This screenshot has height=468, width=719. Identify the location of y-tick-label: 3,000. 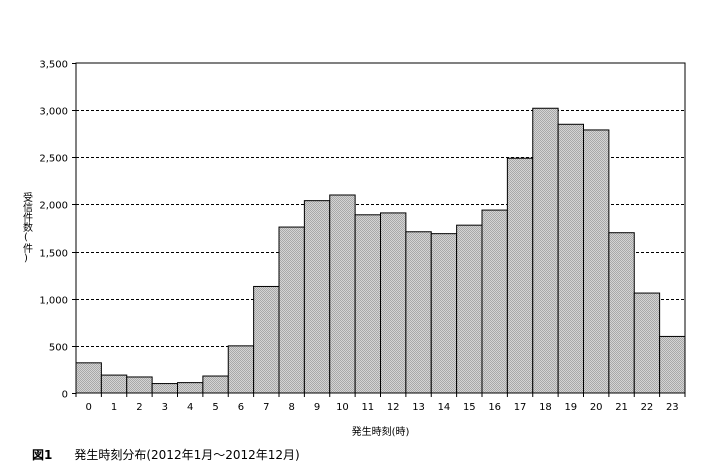
(53, 112).